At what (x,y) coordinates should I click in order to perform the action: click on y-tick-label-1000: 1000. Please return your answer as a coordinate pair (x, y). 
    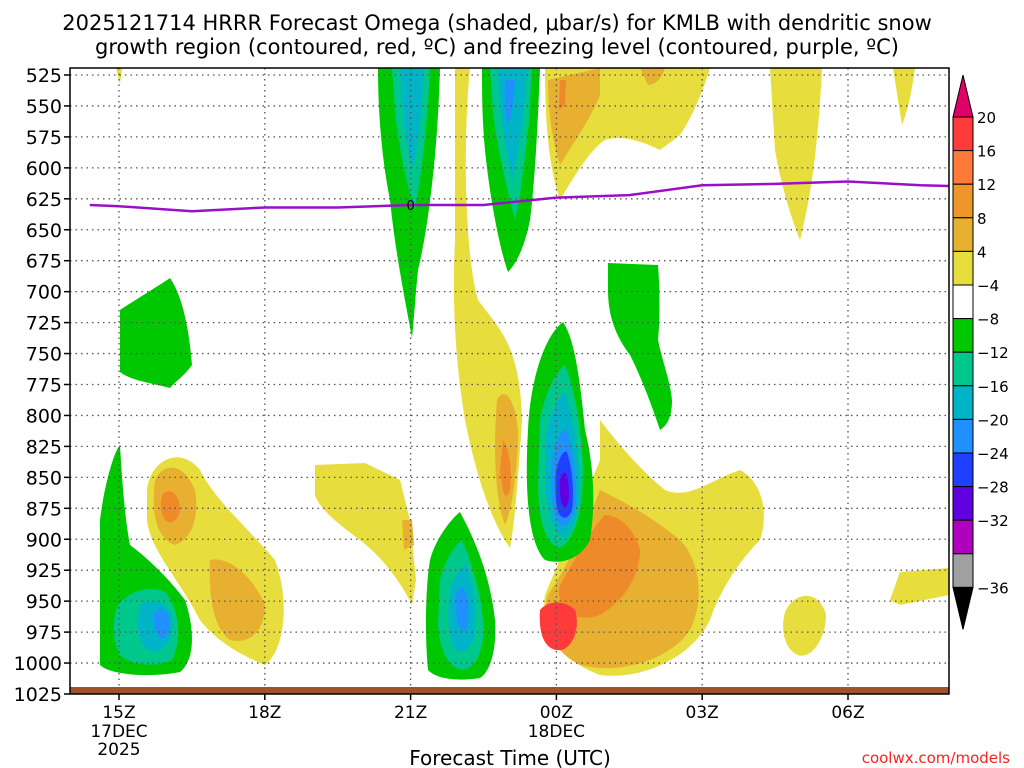
    Looking at the image, I should click on (38, 664).